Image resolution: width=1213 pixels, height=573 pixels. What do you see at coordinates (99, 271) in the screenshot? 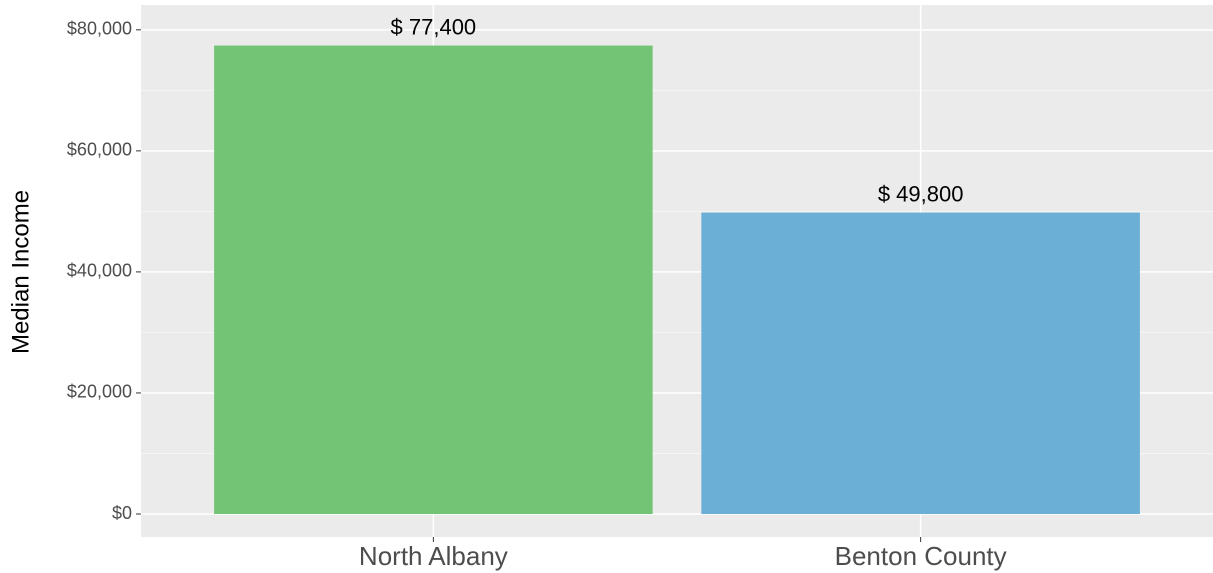
I see `y-tick-label: $40,000` at bounding box center [99, 271].